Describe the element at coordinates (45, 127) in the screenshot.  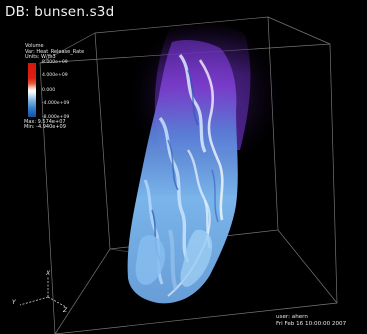
I see `legend-min: Min: -4.940e+09` at that location.